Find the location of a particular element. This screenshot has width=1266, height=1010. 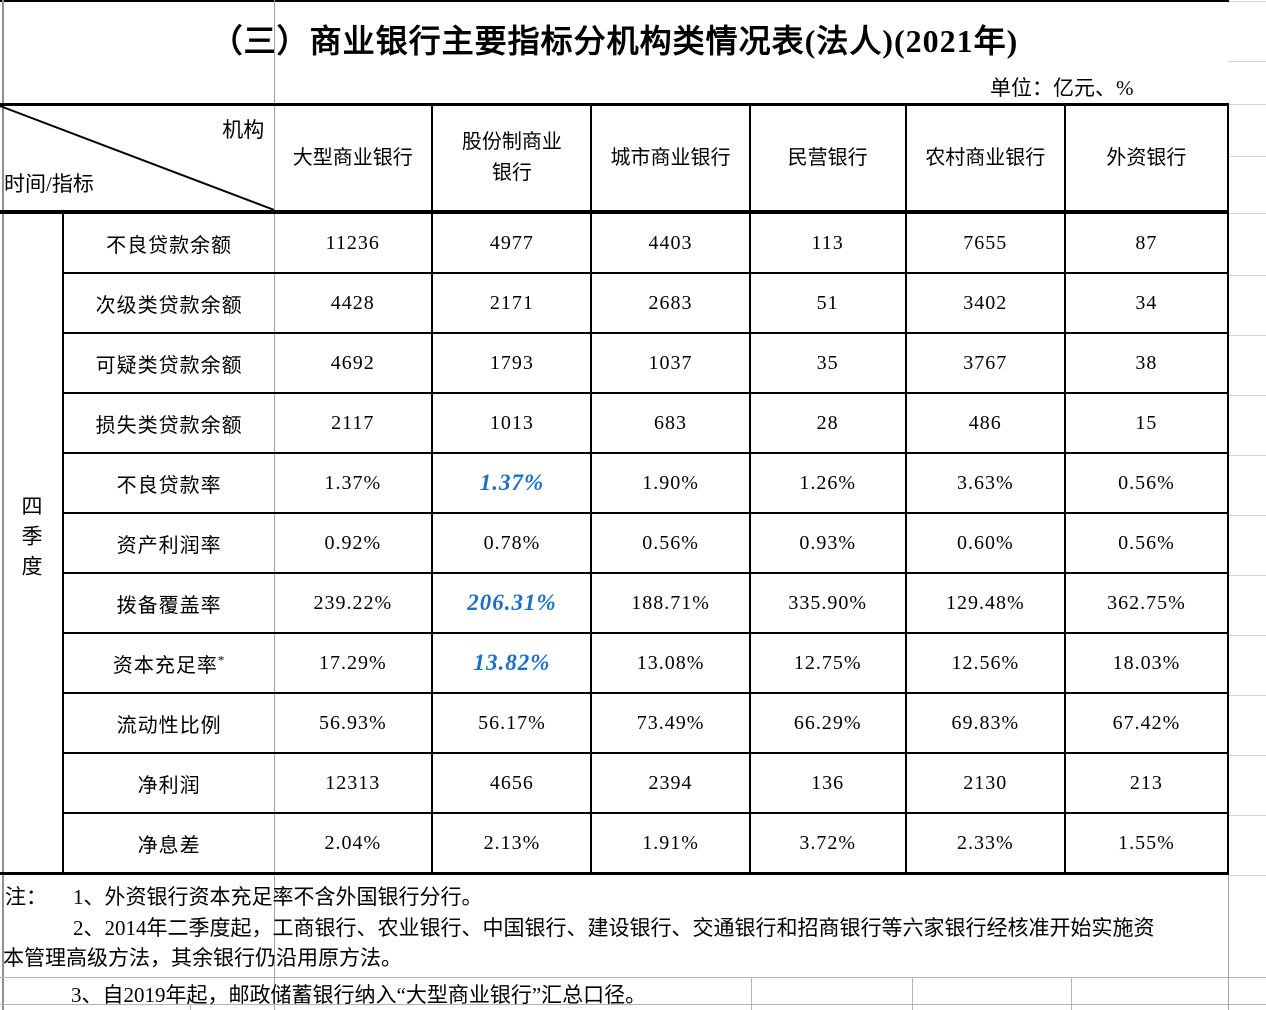

value-cell: 4428 is located at coordinates (353, 302).